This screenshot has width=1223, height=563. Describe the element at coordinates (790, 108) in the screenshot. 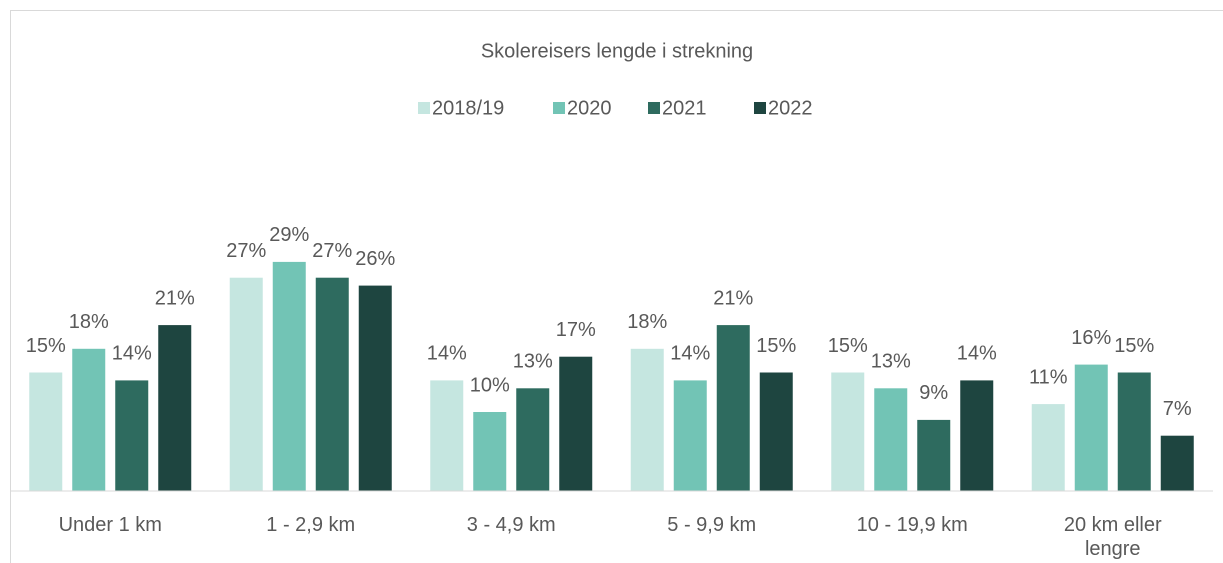

I see `legend-label: 2022` at that location.